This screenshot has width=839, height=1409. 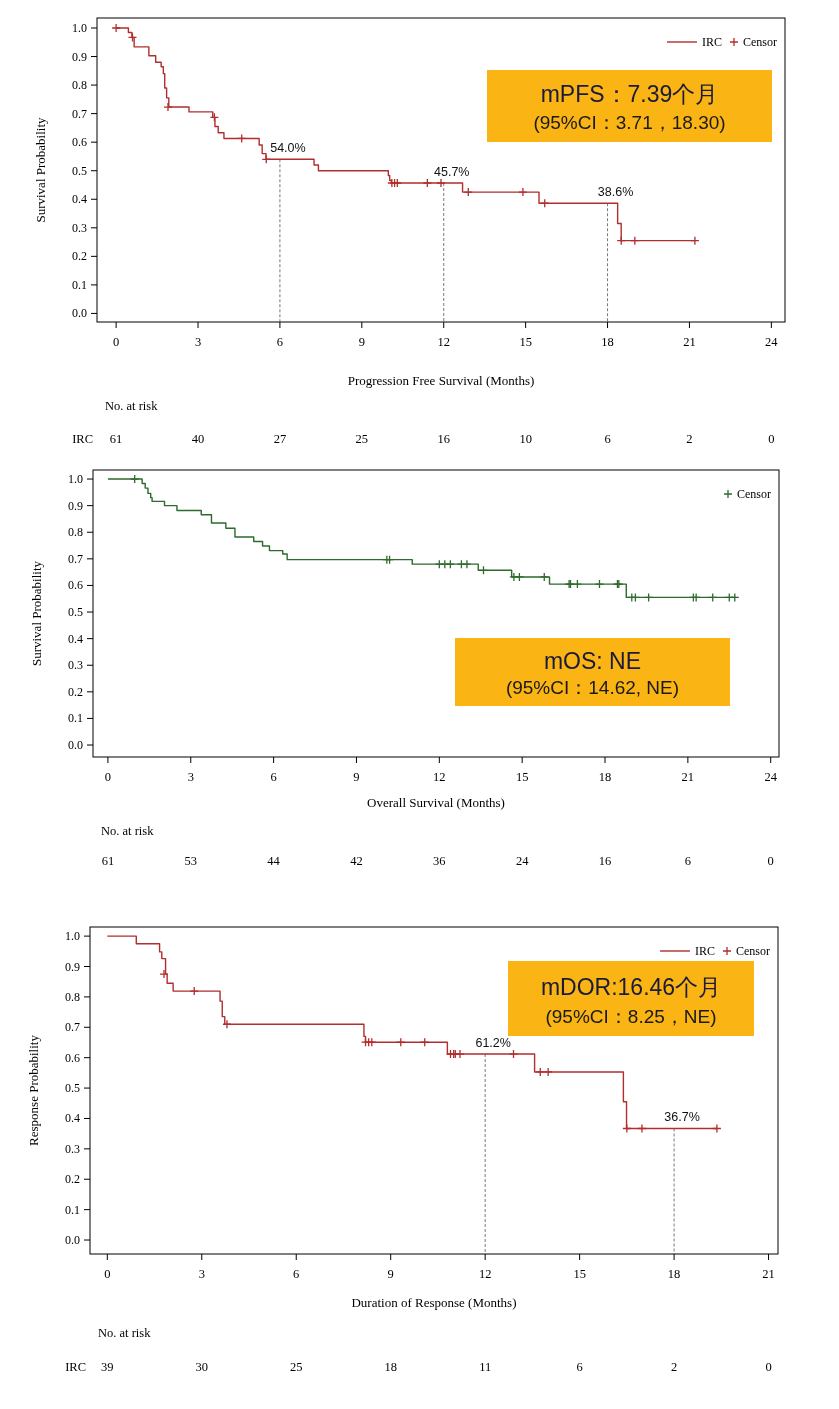 What do you see at coordinates (288, 148) in the screenshot?
I see `annotation: 54.0%` at bounding box center [288, 148].